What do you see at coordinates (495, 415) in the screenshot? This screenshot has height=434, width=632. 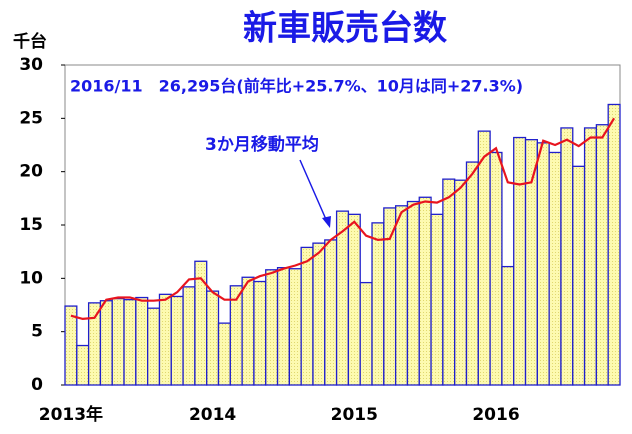 I see `x-tick-label: 2016` at bounding box center [495, 415].